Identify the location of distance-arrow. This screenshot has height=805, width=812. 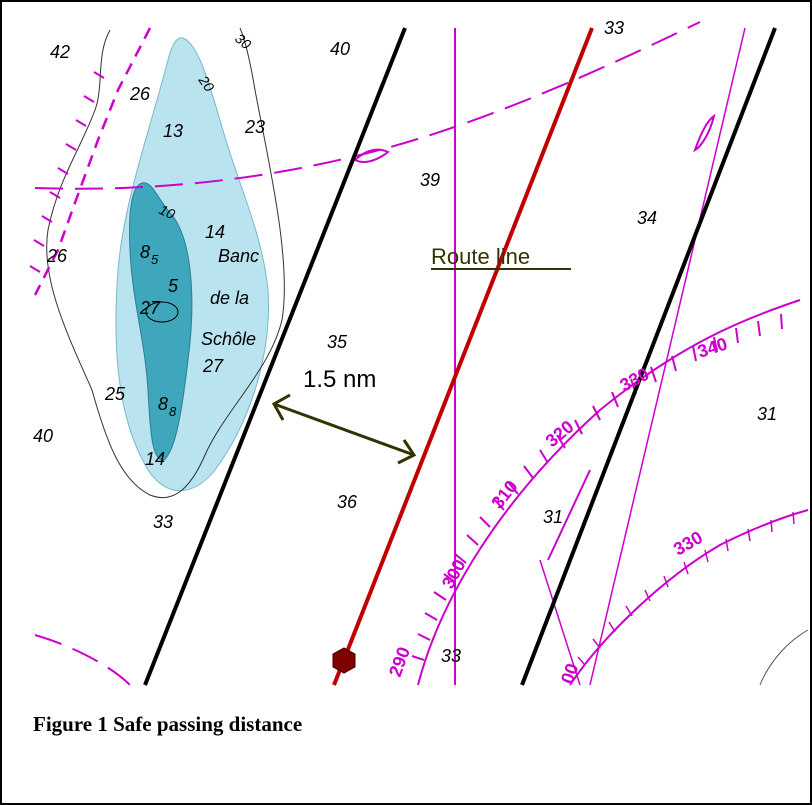
(344, 429).